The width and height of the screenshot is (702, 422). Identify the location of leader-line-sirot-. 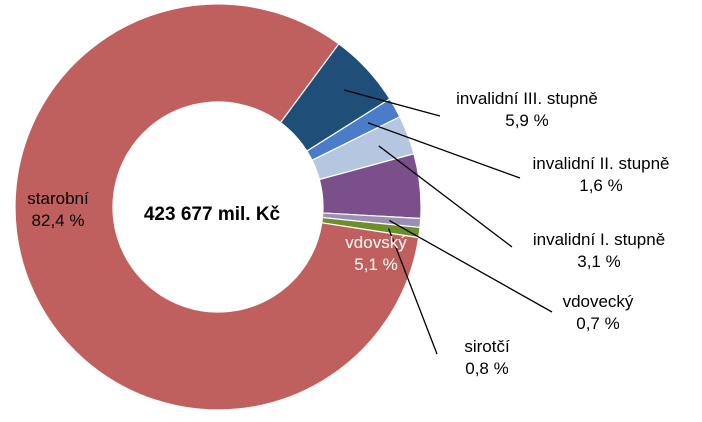
(413, 291).